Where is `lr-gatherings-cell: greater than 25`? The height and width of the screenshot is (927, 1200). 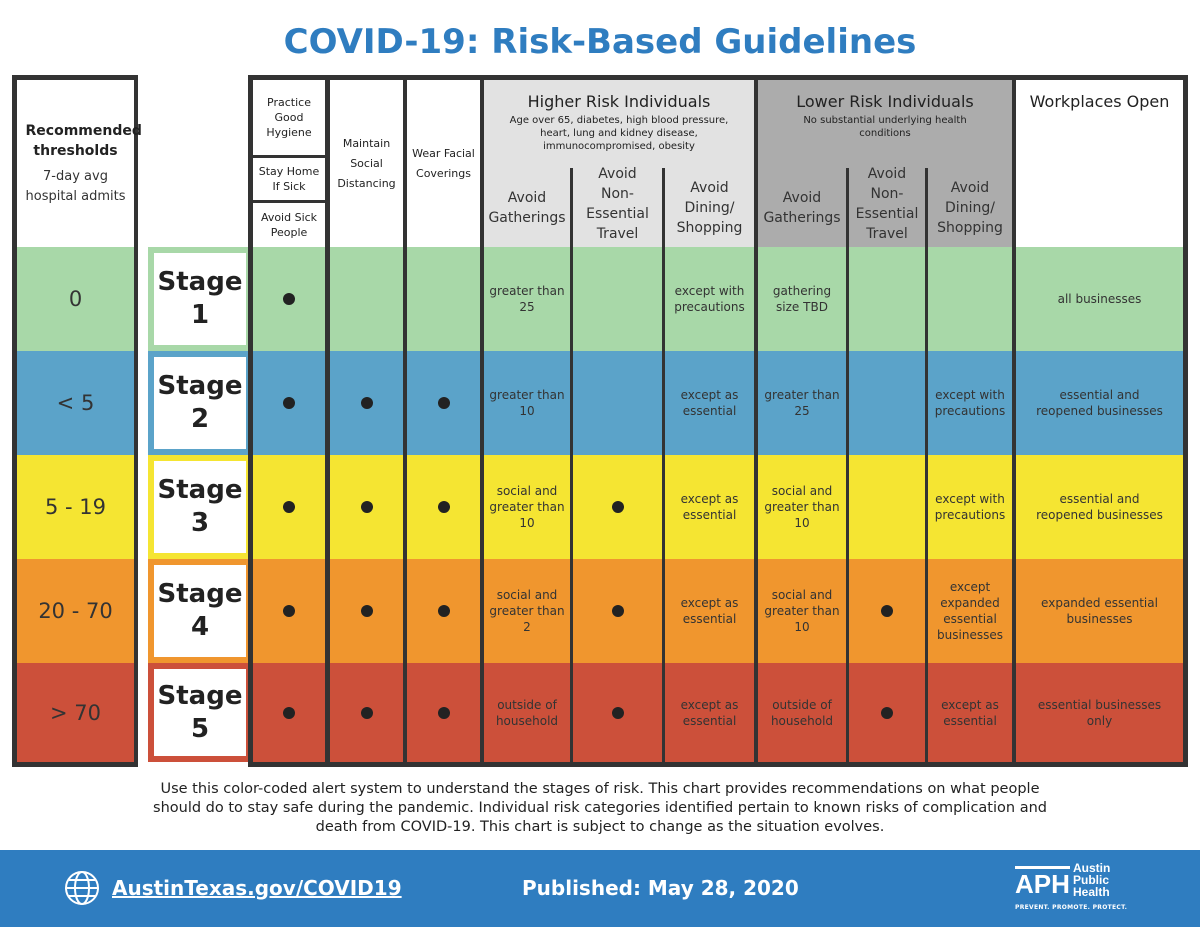
lr-gatherings-cell: greater than 25 is located at coordinates (802, 403).